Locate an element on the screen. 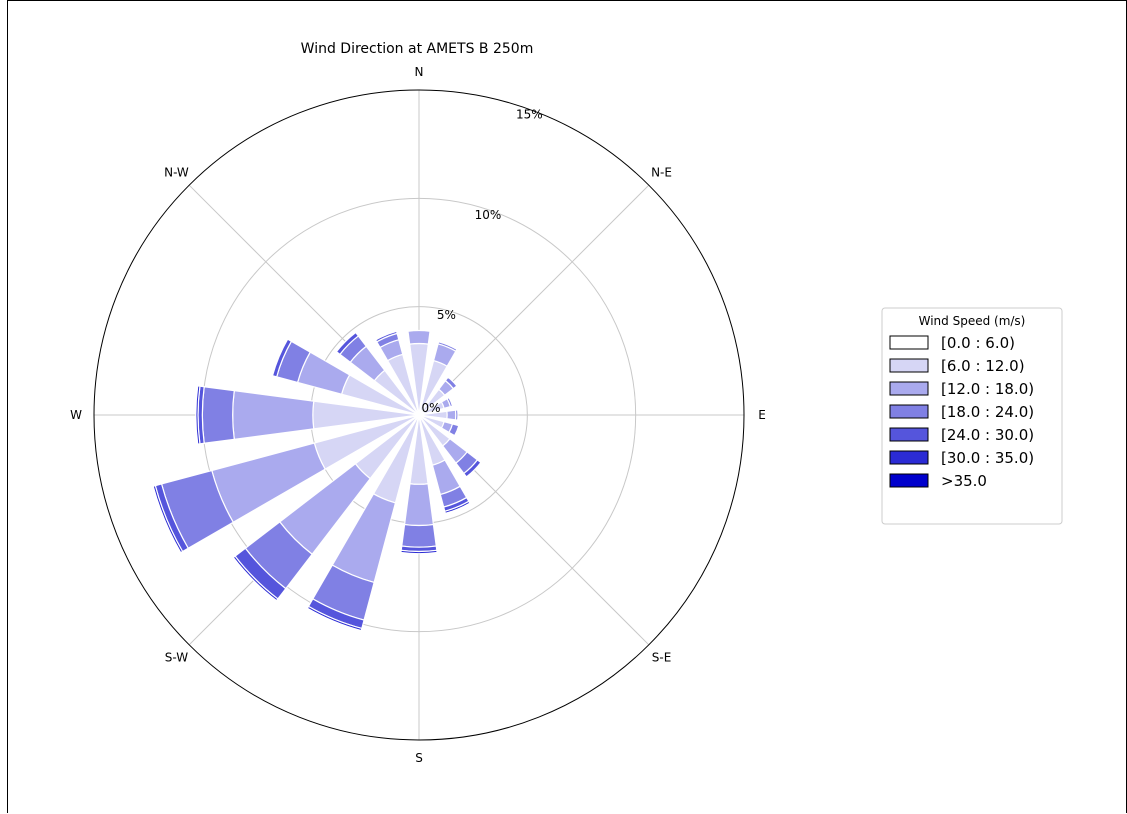 Image resolution: width=1127 pixels, height=814 pixels. legend-entry-label: [12.0 : 18.0) is located at coordinates (987, 389).